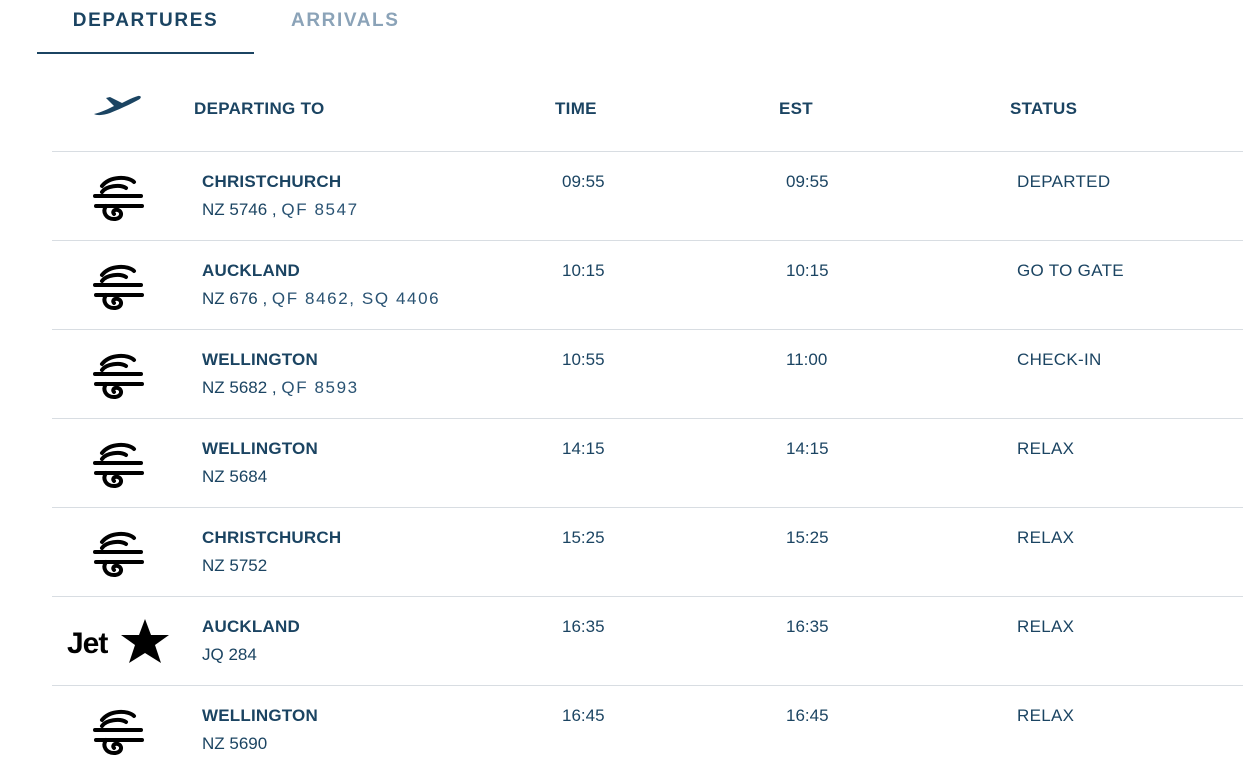 The image size is (1243, 774). I want to click on scheduled-time: 15:25, so click(583, 537).